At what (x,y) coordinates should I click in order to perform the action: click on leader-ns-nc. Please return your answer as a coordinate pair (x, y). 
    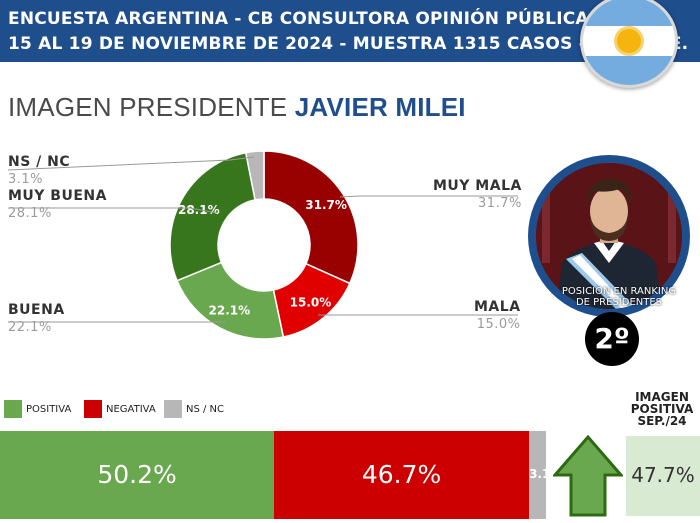
    Looking at the image, I should click on (131, 163).